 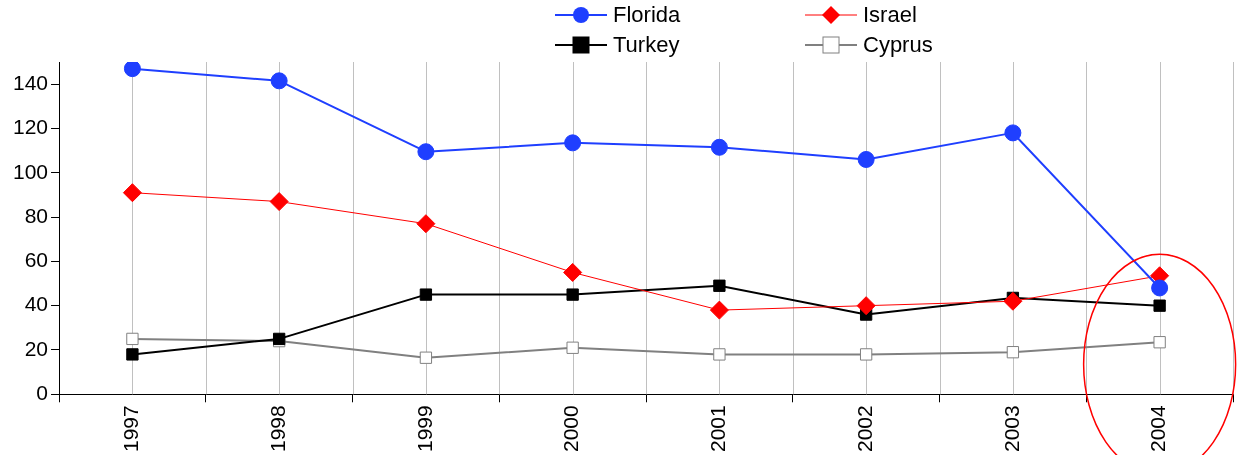 What do you see at coordinates (646, 45) in the screenshot?
I see `legend-label: Turkey` at bounding box center [646, 45].